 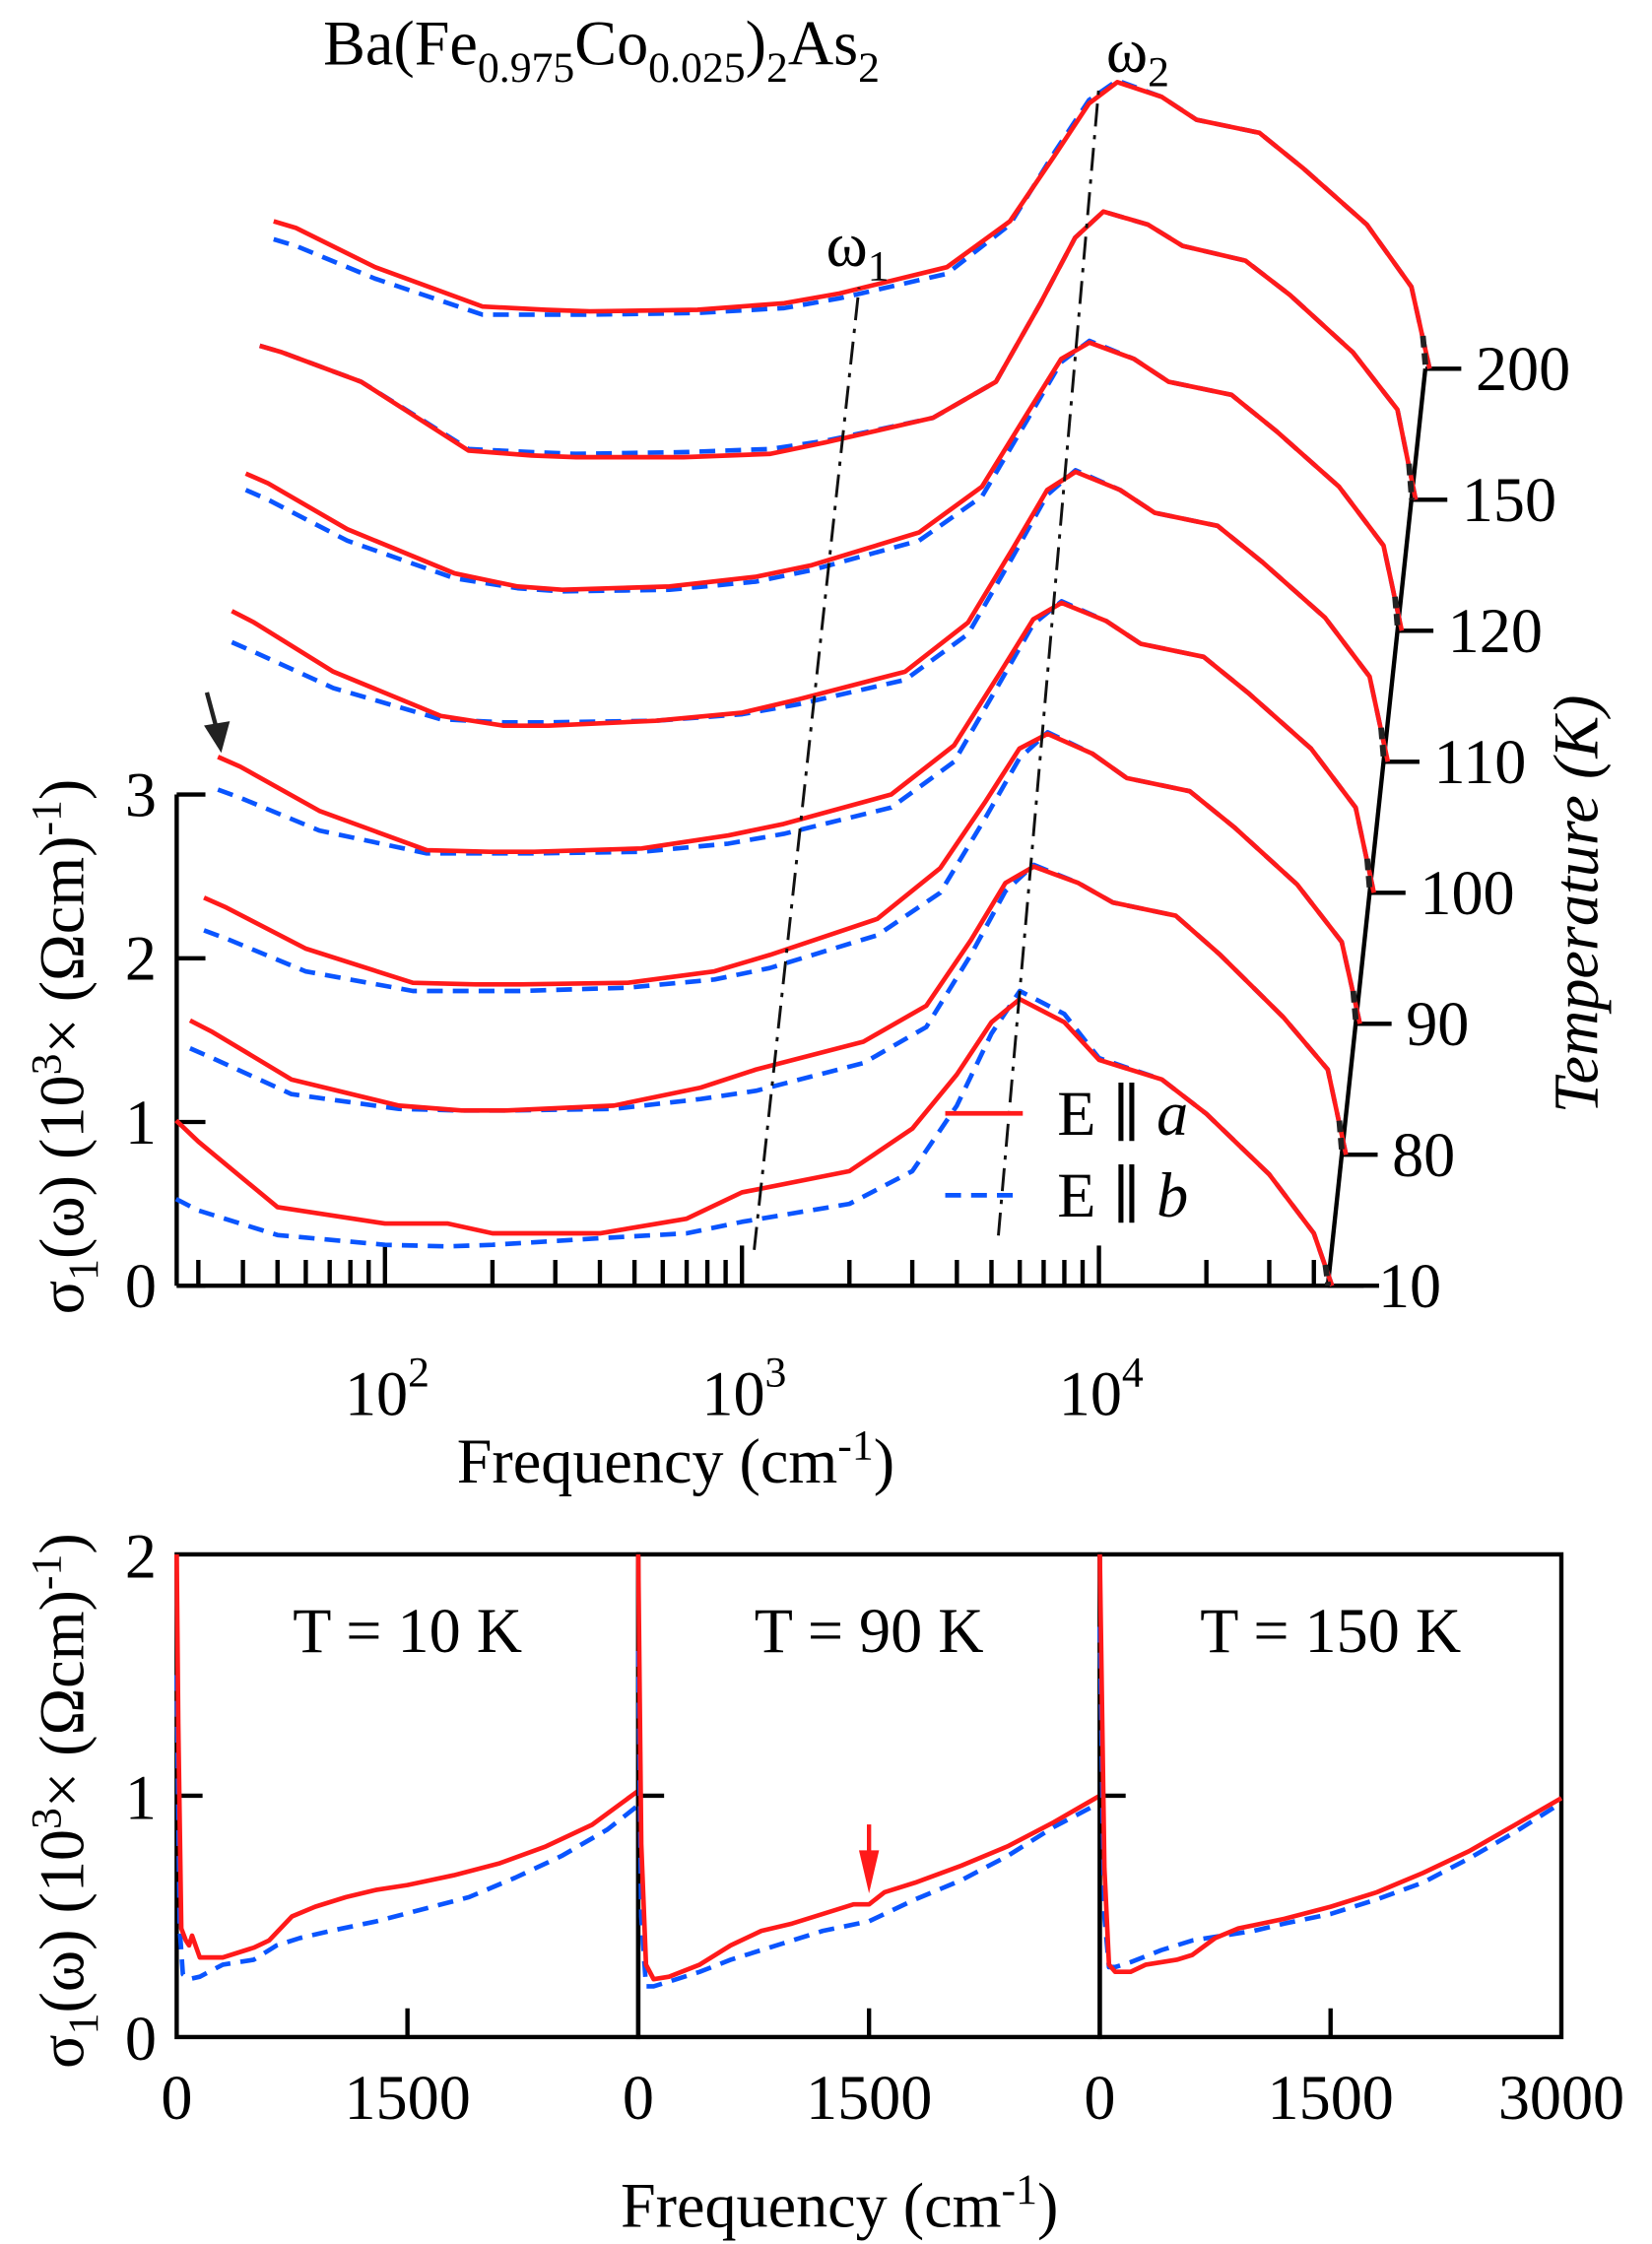 What do you see at coordinates (744, 1388) in the screenshot?
I see `x-tick-label: 10³` at bounding box center [744, 1388].